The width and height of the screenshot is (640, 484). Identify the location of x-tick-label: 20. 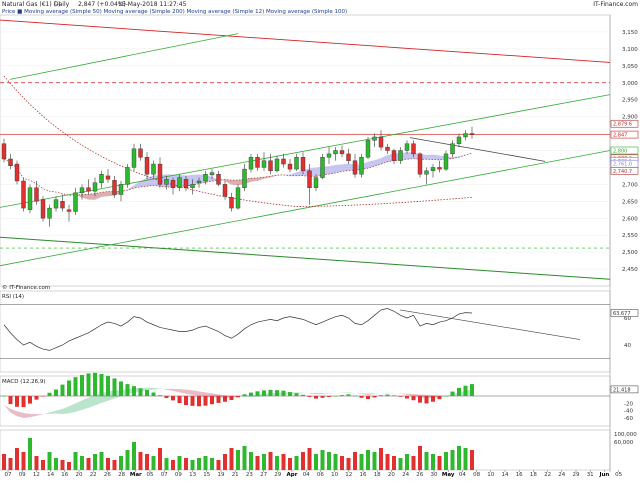
(391, 475).